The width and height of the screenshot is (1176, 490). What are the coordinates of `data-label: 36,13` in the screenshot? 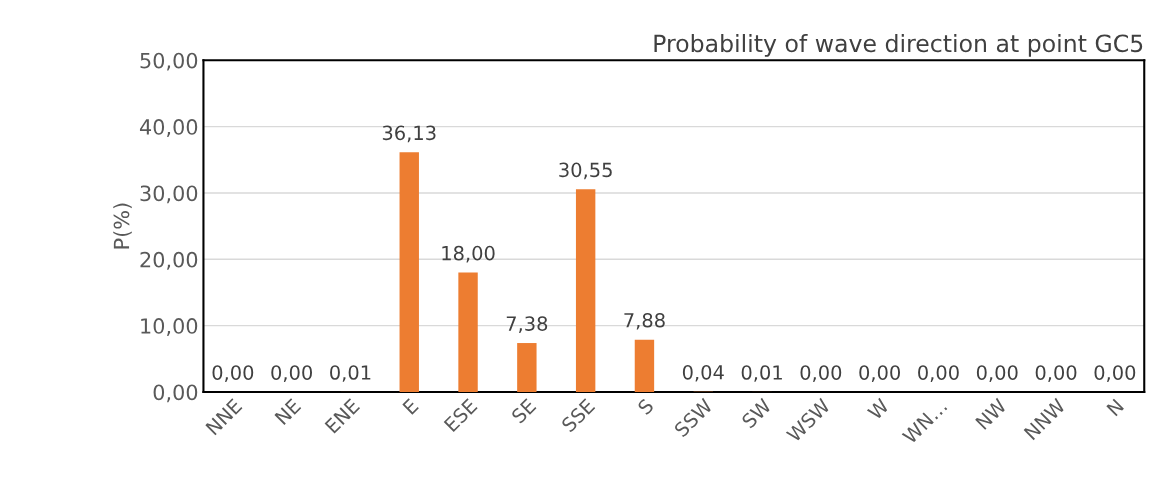 It's located at (409, 134).